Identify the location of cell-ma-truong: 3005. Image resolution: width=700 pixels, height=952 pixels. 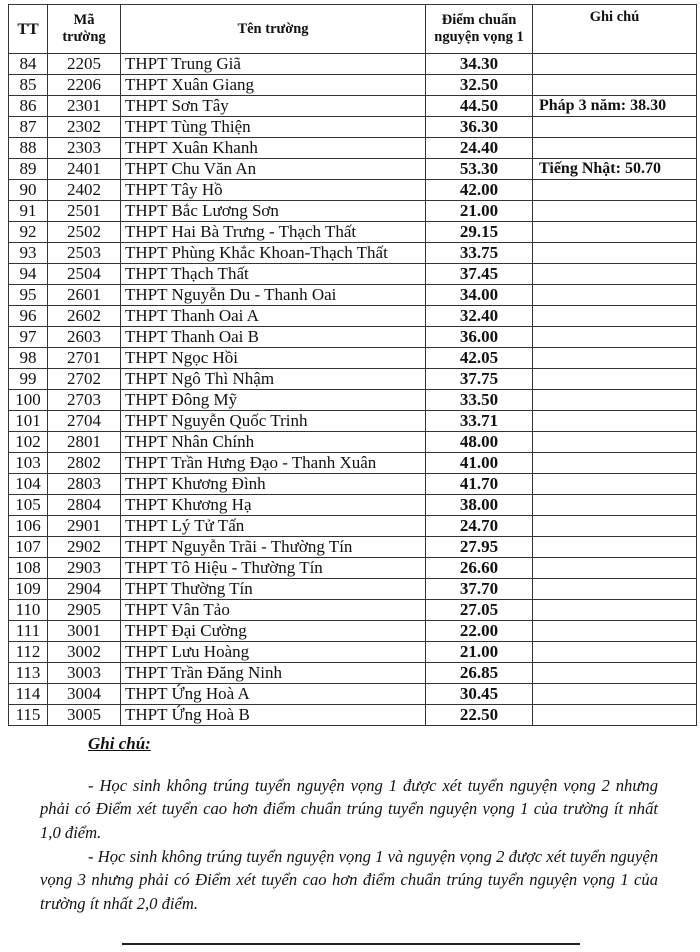
(84, 715).